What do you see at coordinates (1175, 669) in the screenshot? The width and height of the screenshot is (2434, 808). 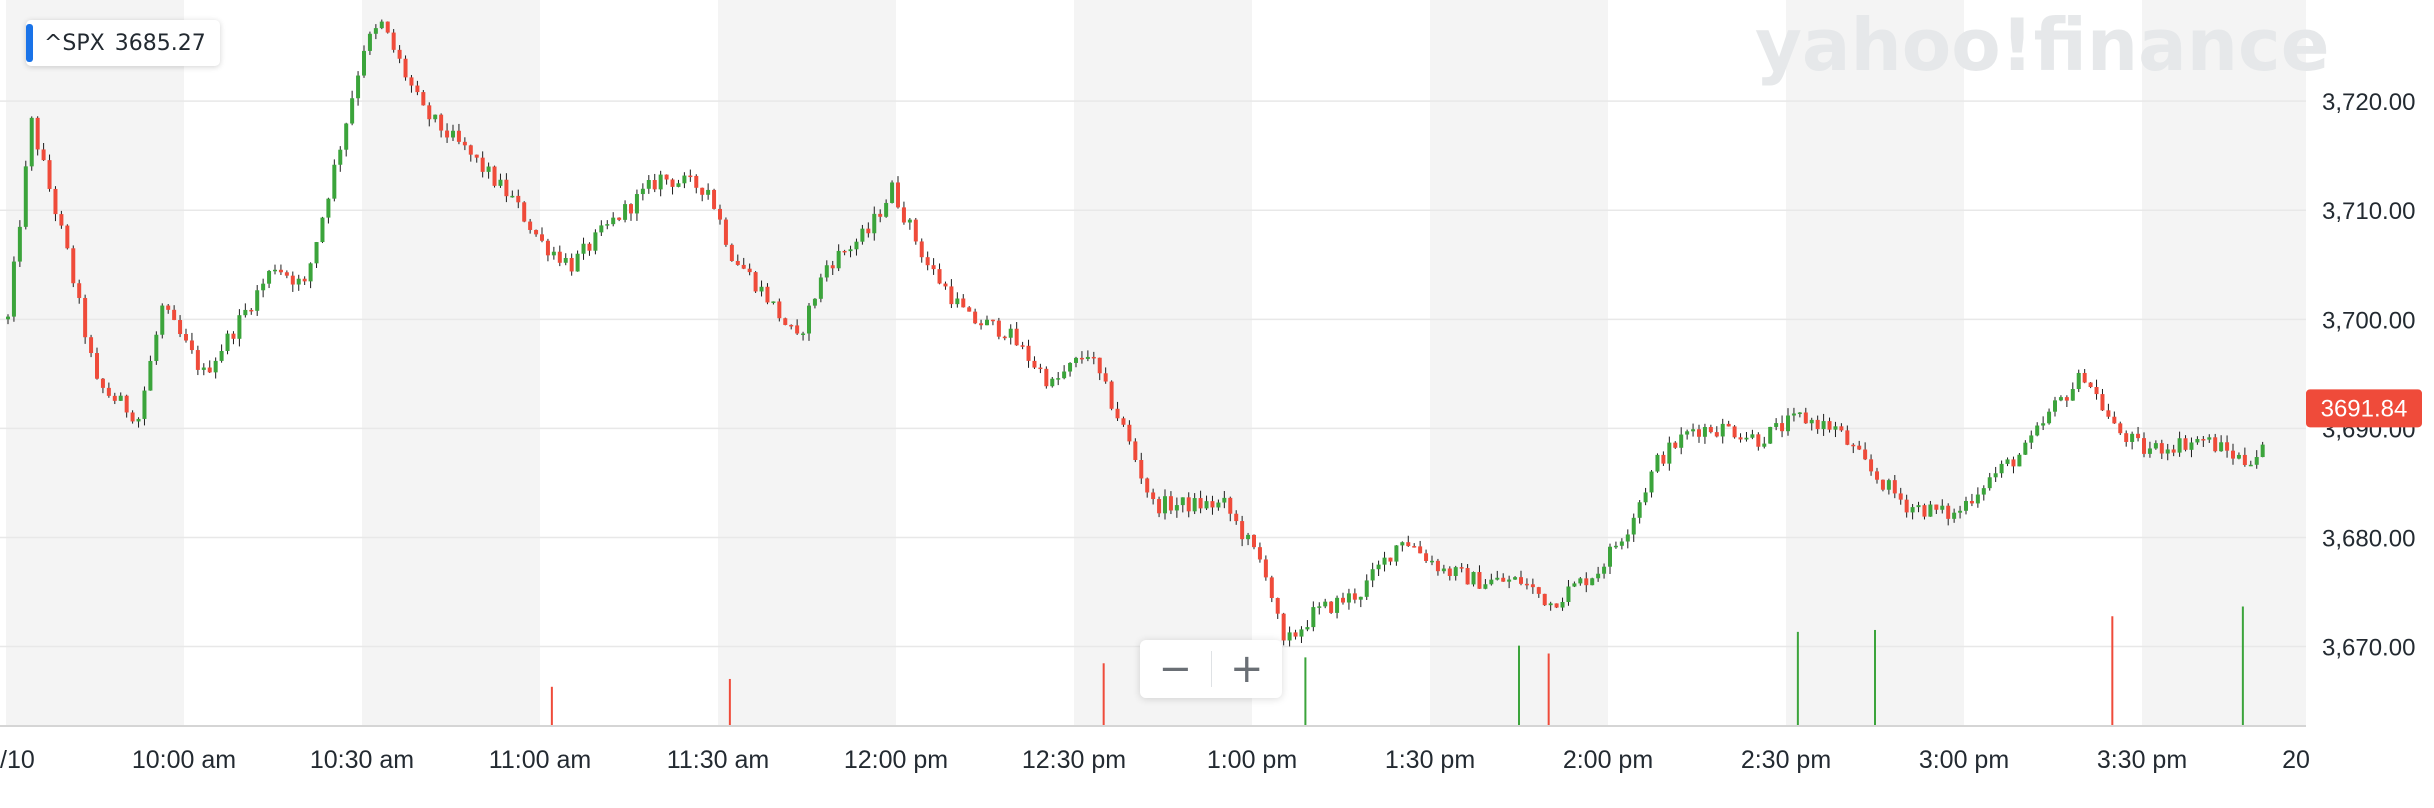 I see `zoom-out-button: −` at bounding box center [1175, 669].